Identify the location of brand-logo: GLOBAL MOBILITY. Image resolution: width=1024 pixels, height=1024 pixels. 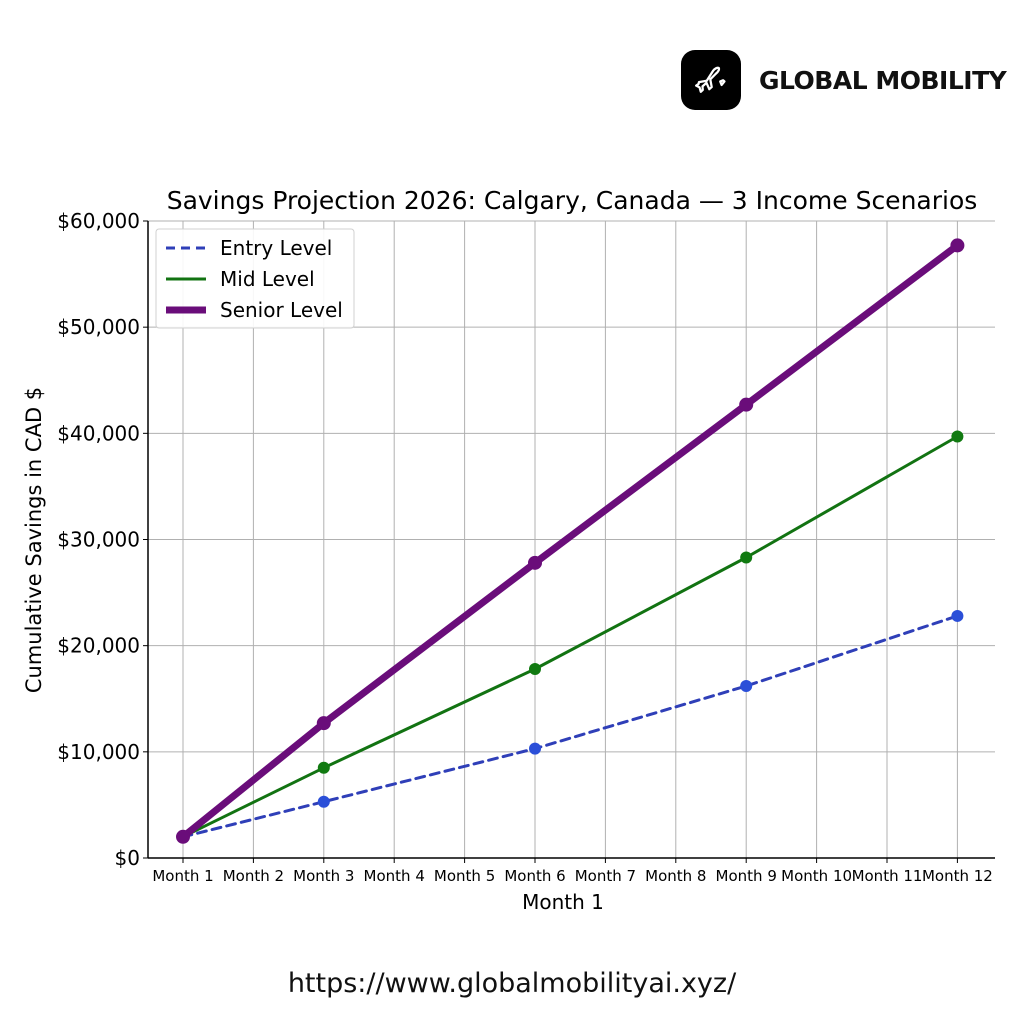
(844, 80).